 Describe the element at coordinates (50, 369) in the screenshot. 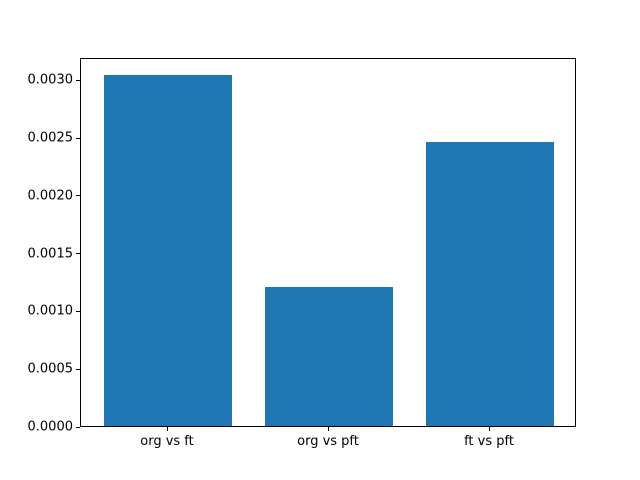

I see `y-axis-tick-label: 0.0005` at that location.